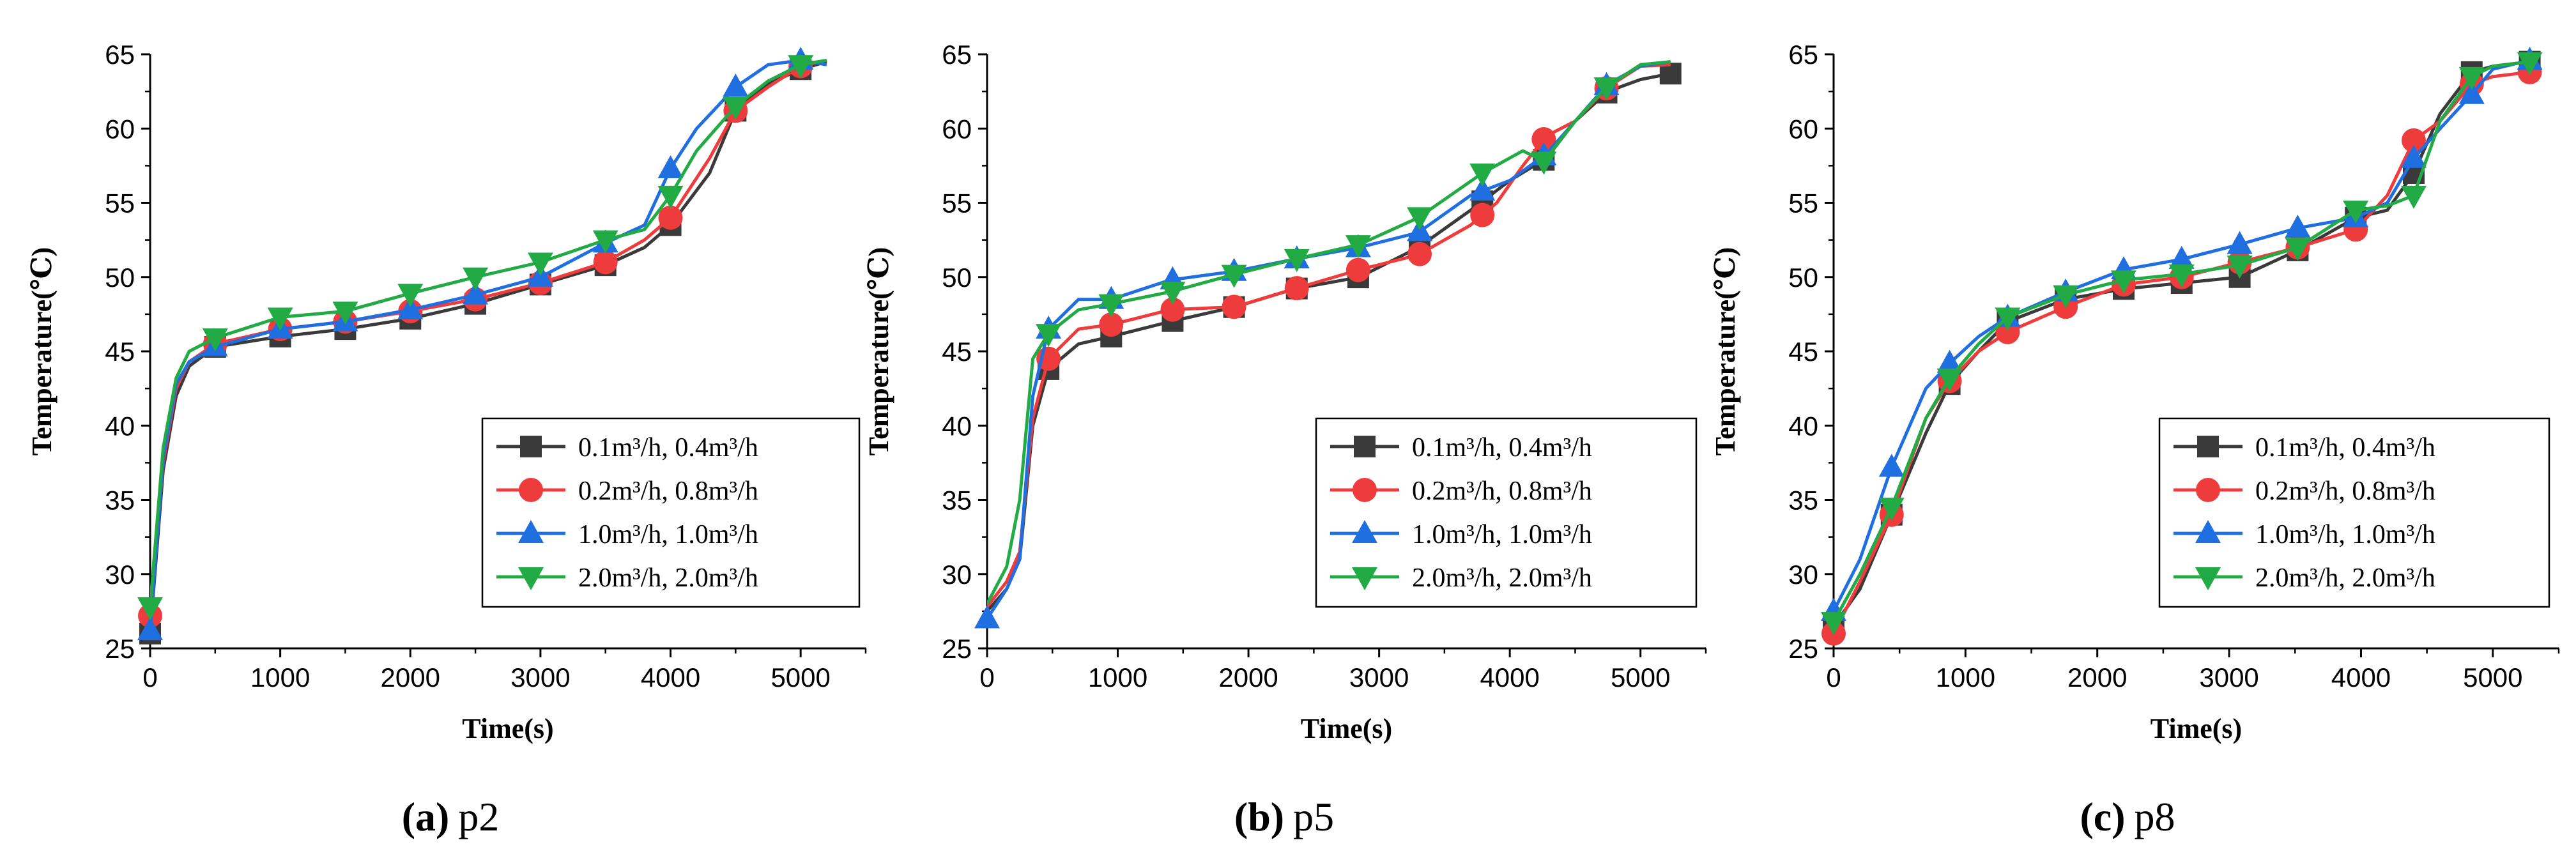 The image size is (2576, 856). What do you see at coordinates (986, 677) in the screenshot?
I see `x-tick-label-b-0: 0` at bounding box center [986, 677].